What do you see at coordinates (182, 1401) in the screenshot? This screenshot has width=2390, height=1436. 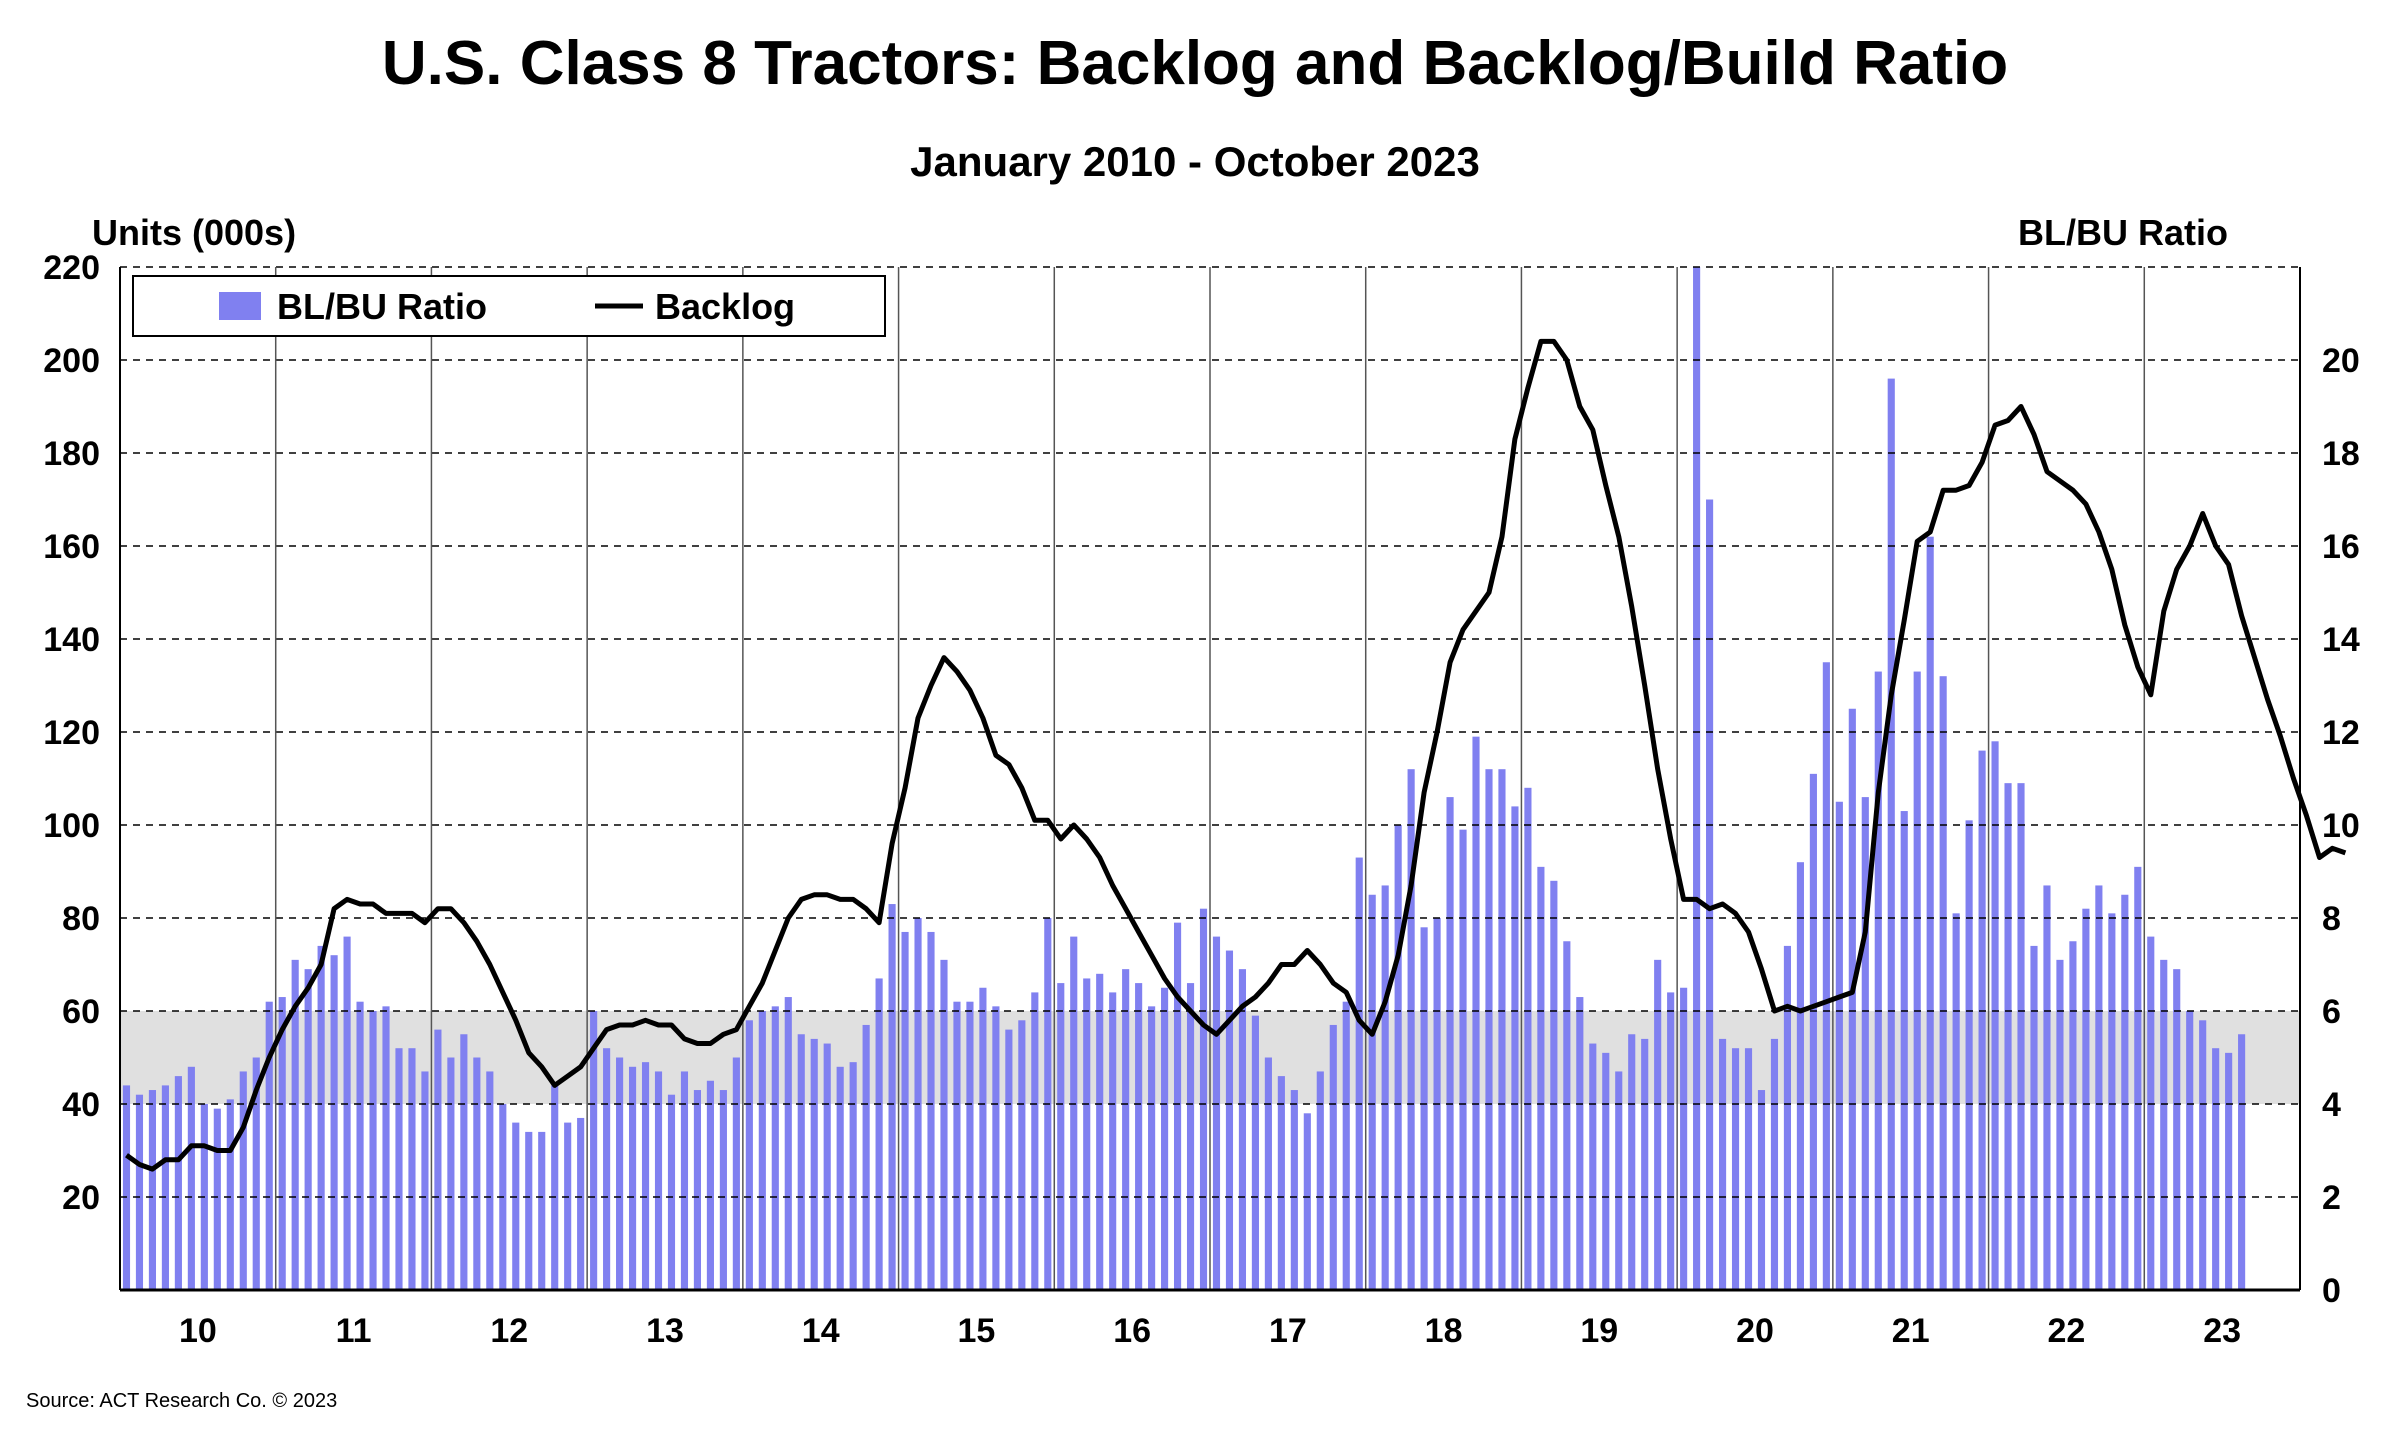 I see `source-note: Source: ACT Research Co. © 2023` at bounding box center [182, 1401].